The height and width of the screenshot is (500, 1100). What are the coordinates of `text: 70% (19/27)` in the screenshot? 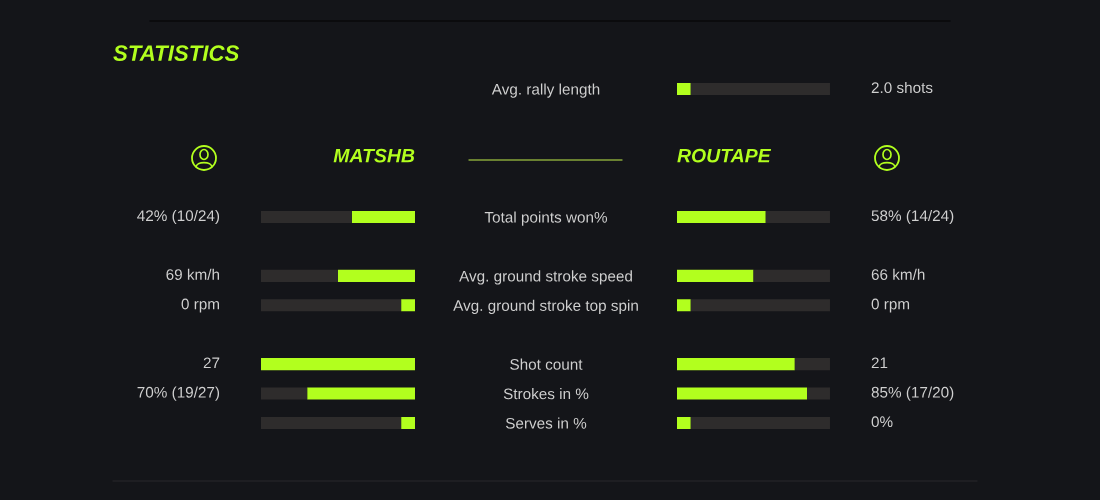 It's located at (178, 393).